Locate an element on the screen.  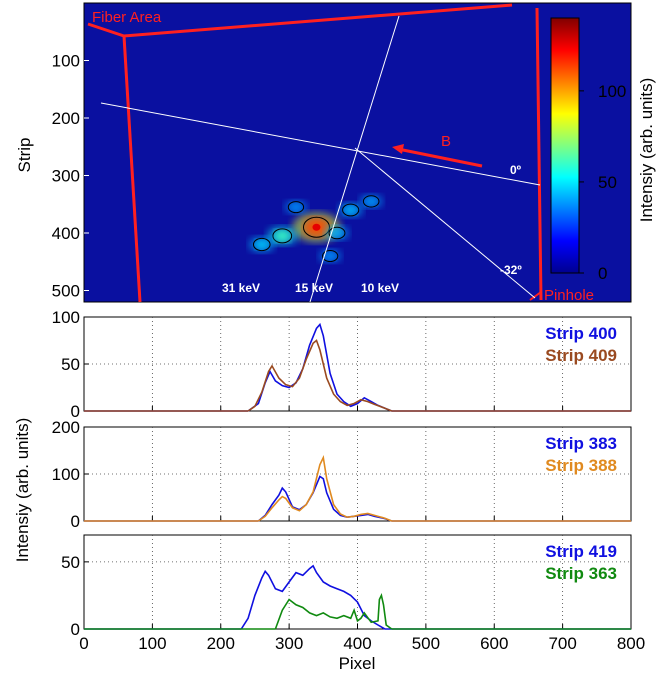
x-tick-label: 600 is located at coordinates (494, 643).